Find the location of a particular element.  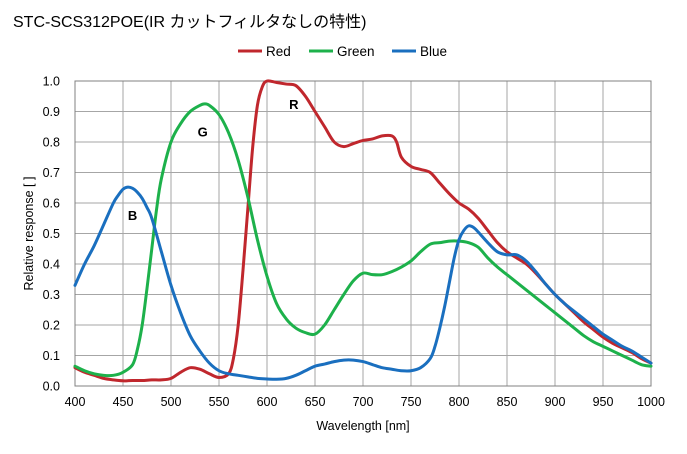

x-tick-label: 400 is located at coordinates (75, 402).